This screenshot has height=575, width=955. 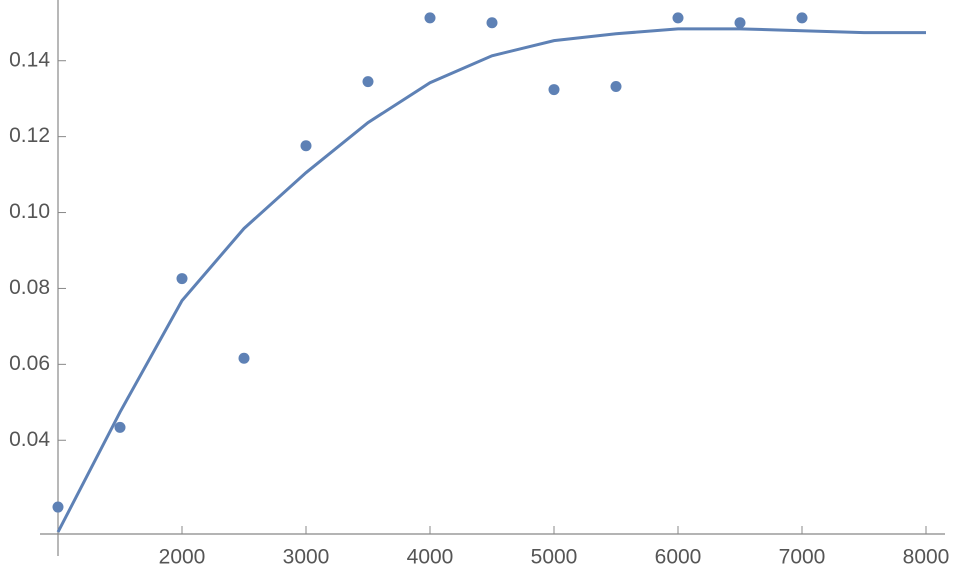 I want to click on x-tick-label: 4000, so click(x=430, y=557).